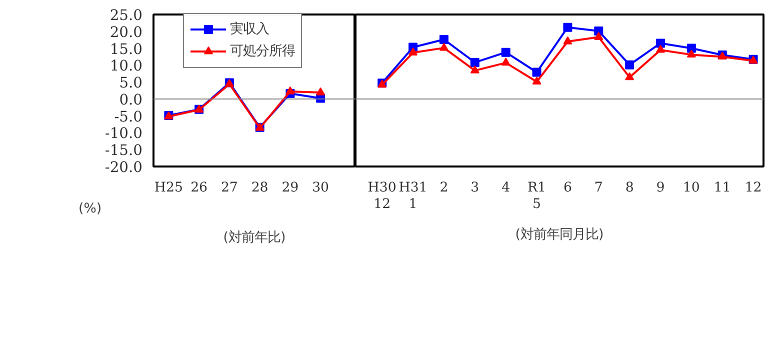  What do you see at coordinates (290, 188) in the screenshot?
I see `x-tick-label: 29` at bounding box center [290, 188].